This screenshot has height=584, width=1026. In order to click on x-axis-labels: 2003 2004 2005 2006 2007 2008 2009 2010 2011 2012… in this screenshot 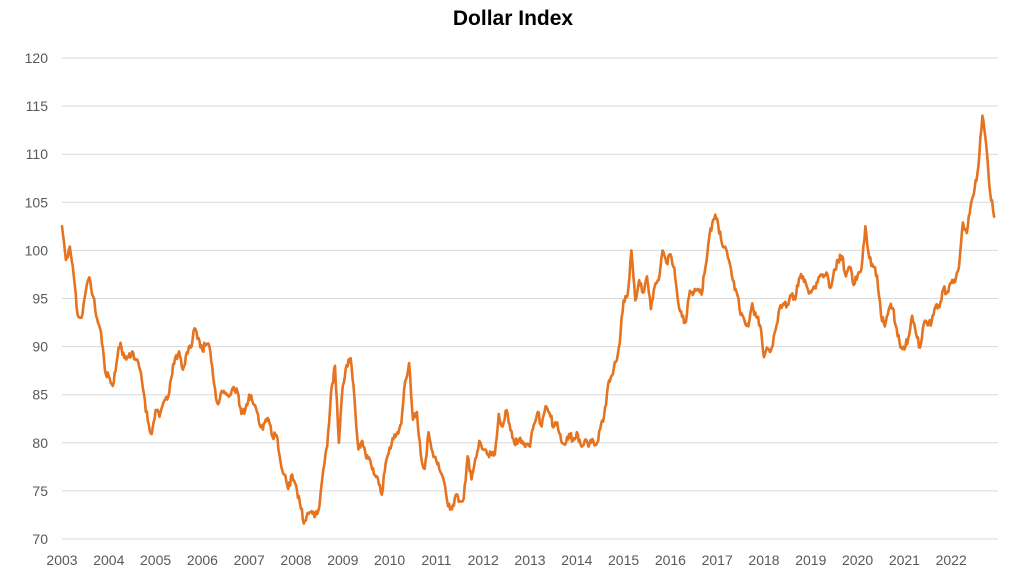, I will do `click(506, 560)`.